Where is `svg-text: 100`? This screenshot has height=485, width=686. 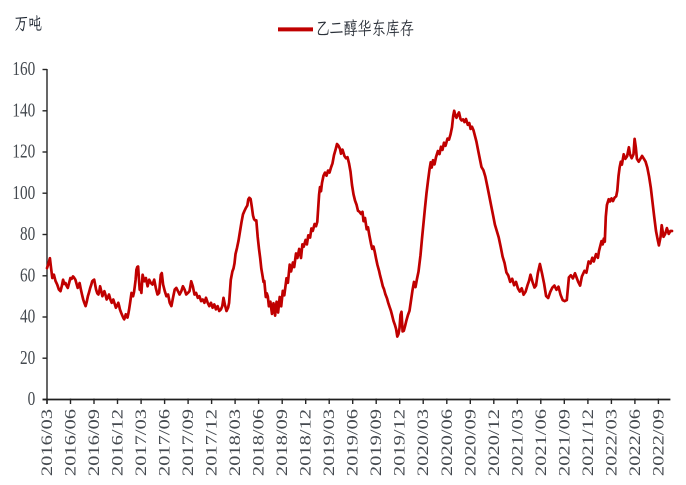 svg-text: 100 is located at coordinates (23, 192).